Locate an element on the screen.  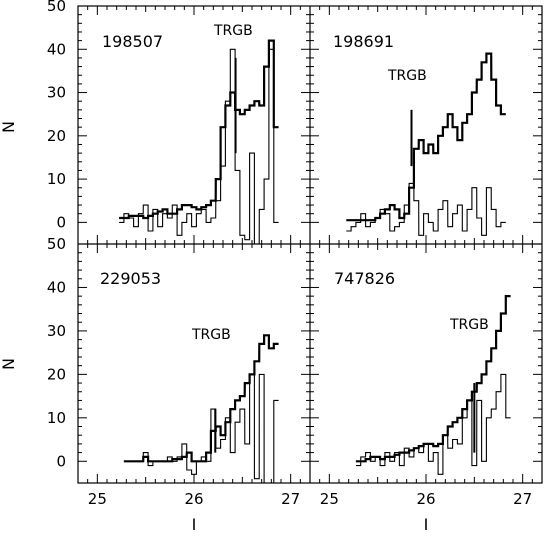
panel-198507: 198507 TRGB is located at coordinates (190, 134).